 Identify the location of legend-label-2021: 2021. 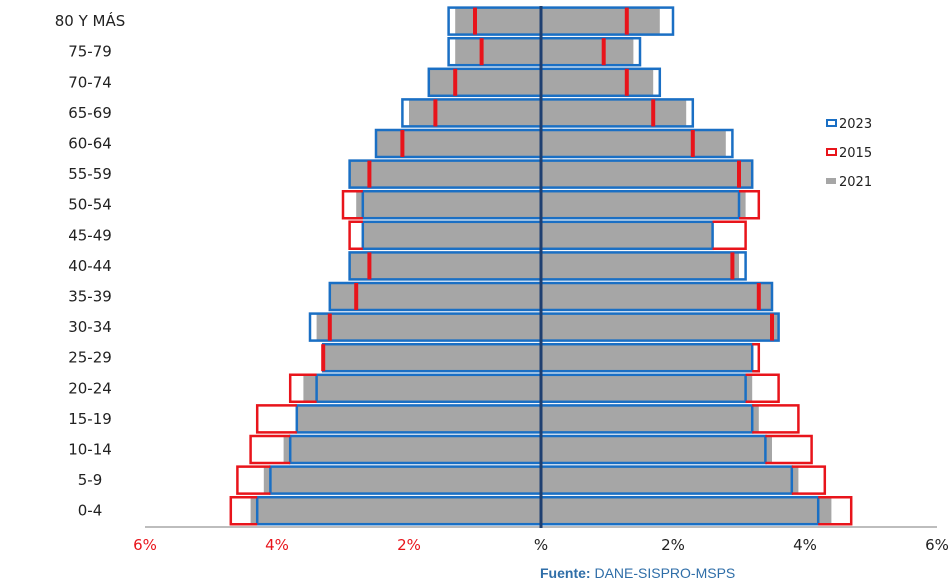
(855, 182).